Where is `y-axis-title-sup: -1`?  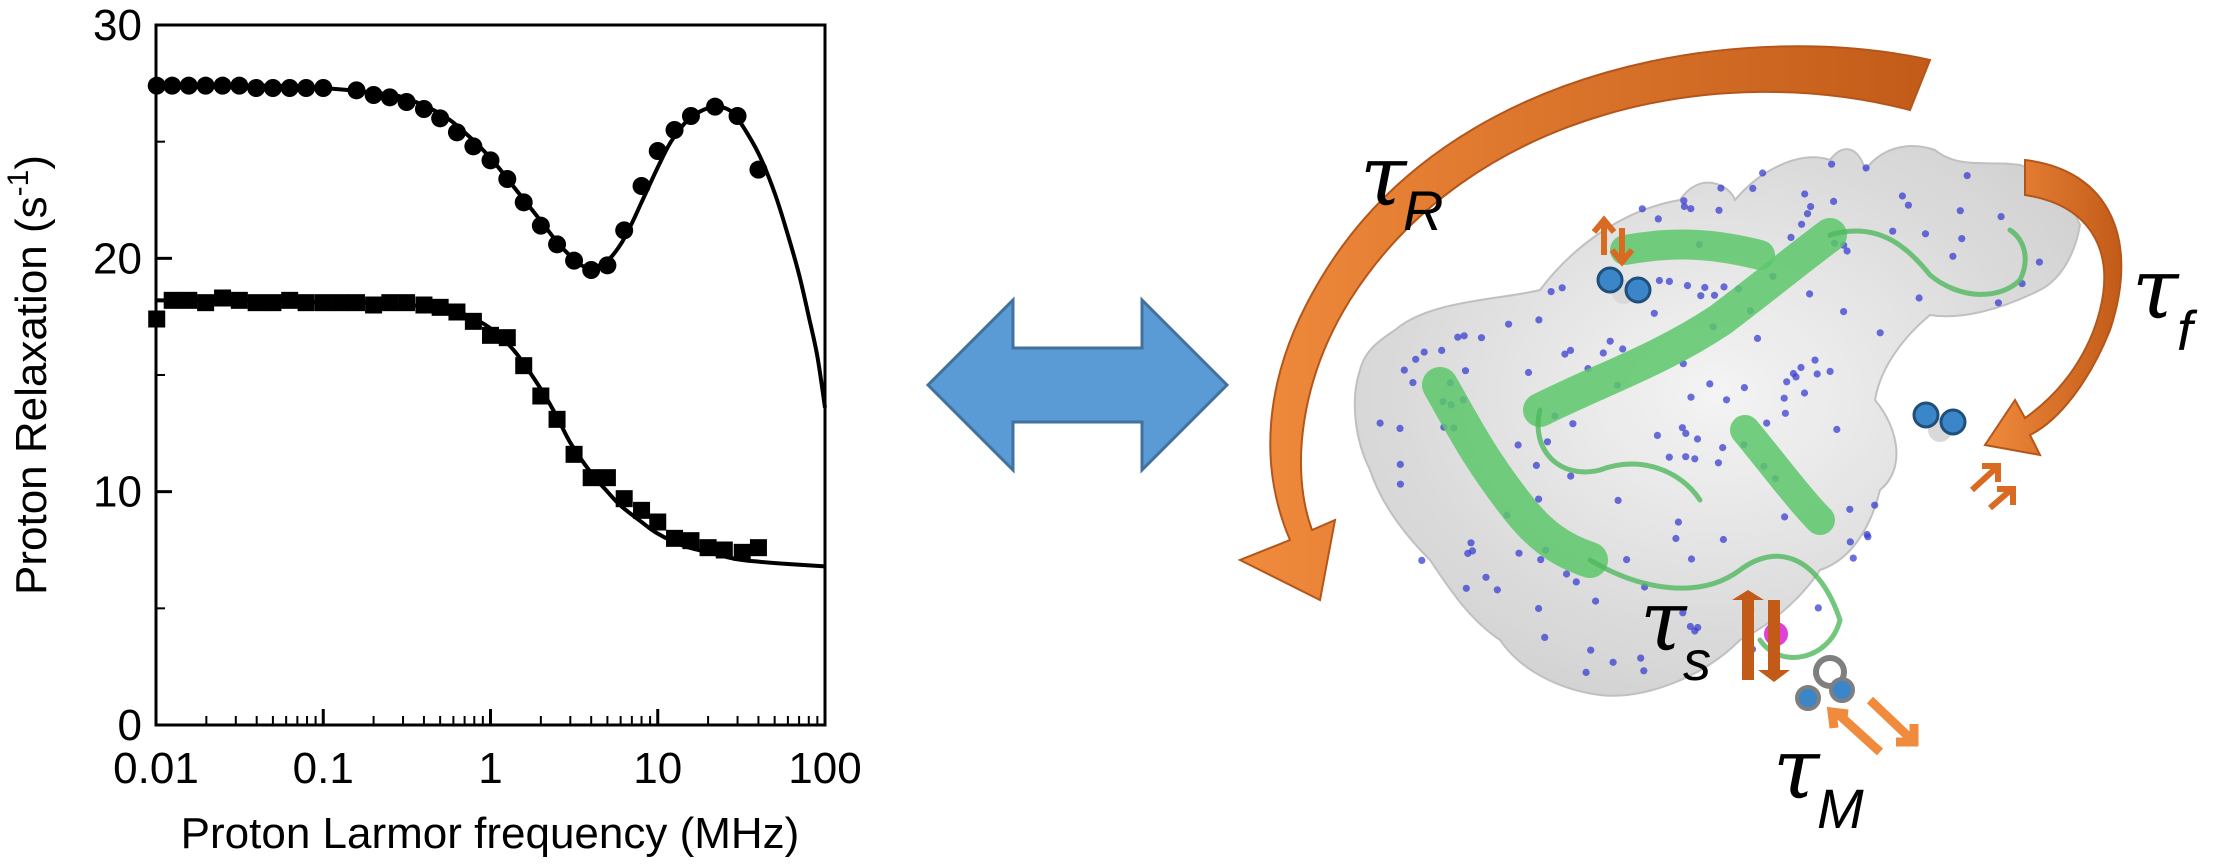
y-axis-title-sup: -1 is located at coordinates (18, 183).